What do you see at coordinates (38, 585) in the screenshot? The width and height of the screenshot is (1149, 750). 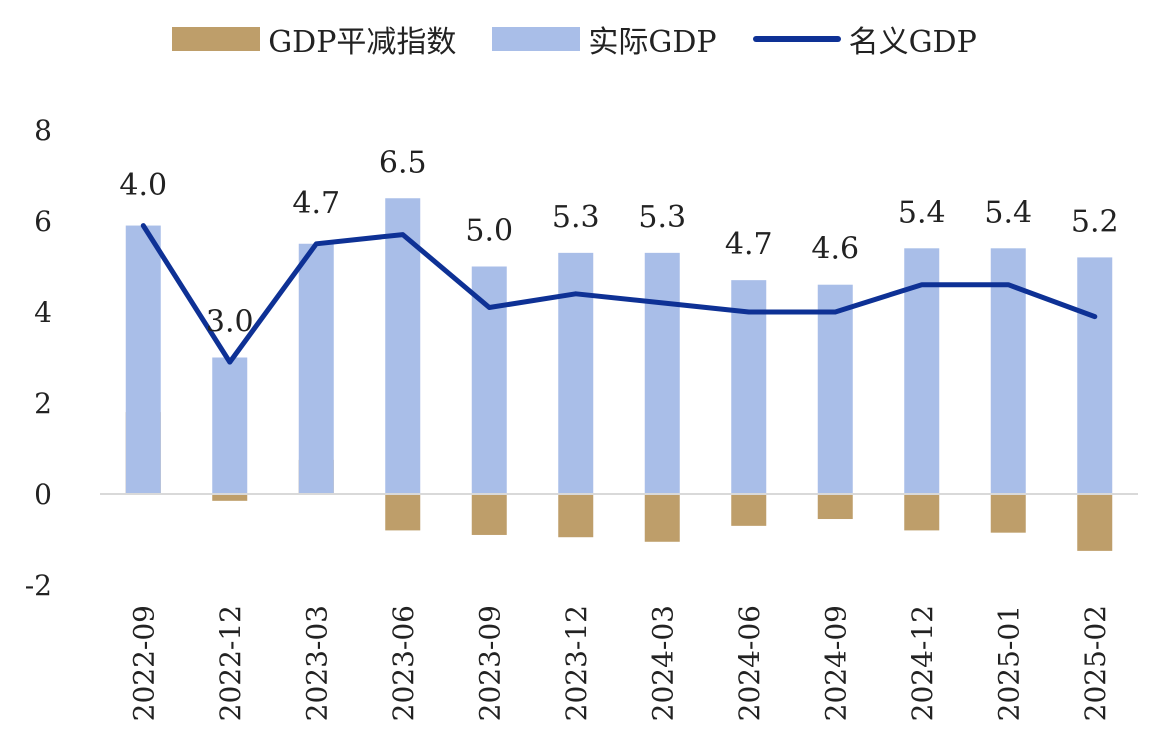 I see `y-tick-label: -2` at bounding box center [38, 585].